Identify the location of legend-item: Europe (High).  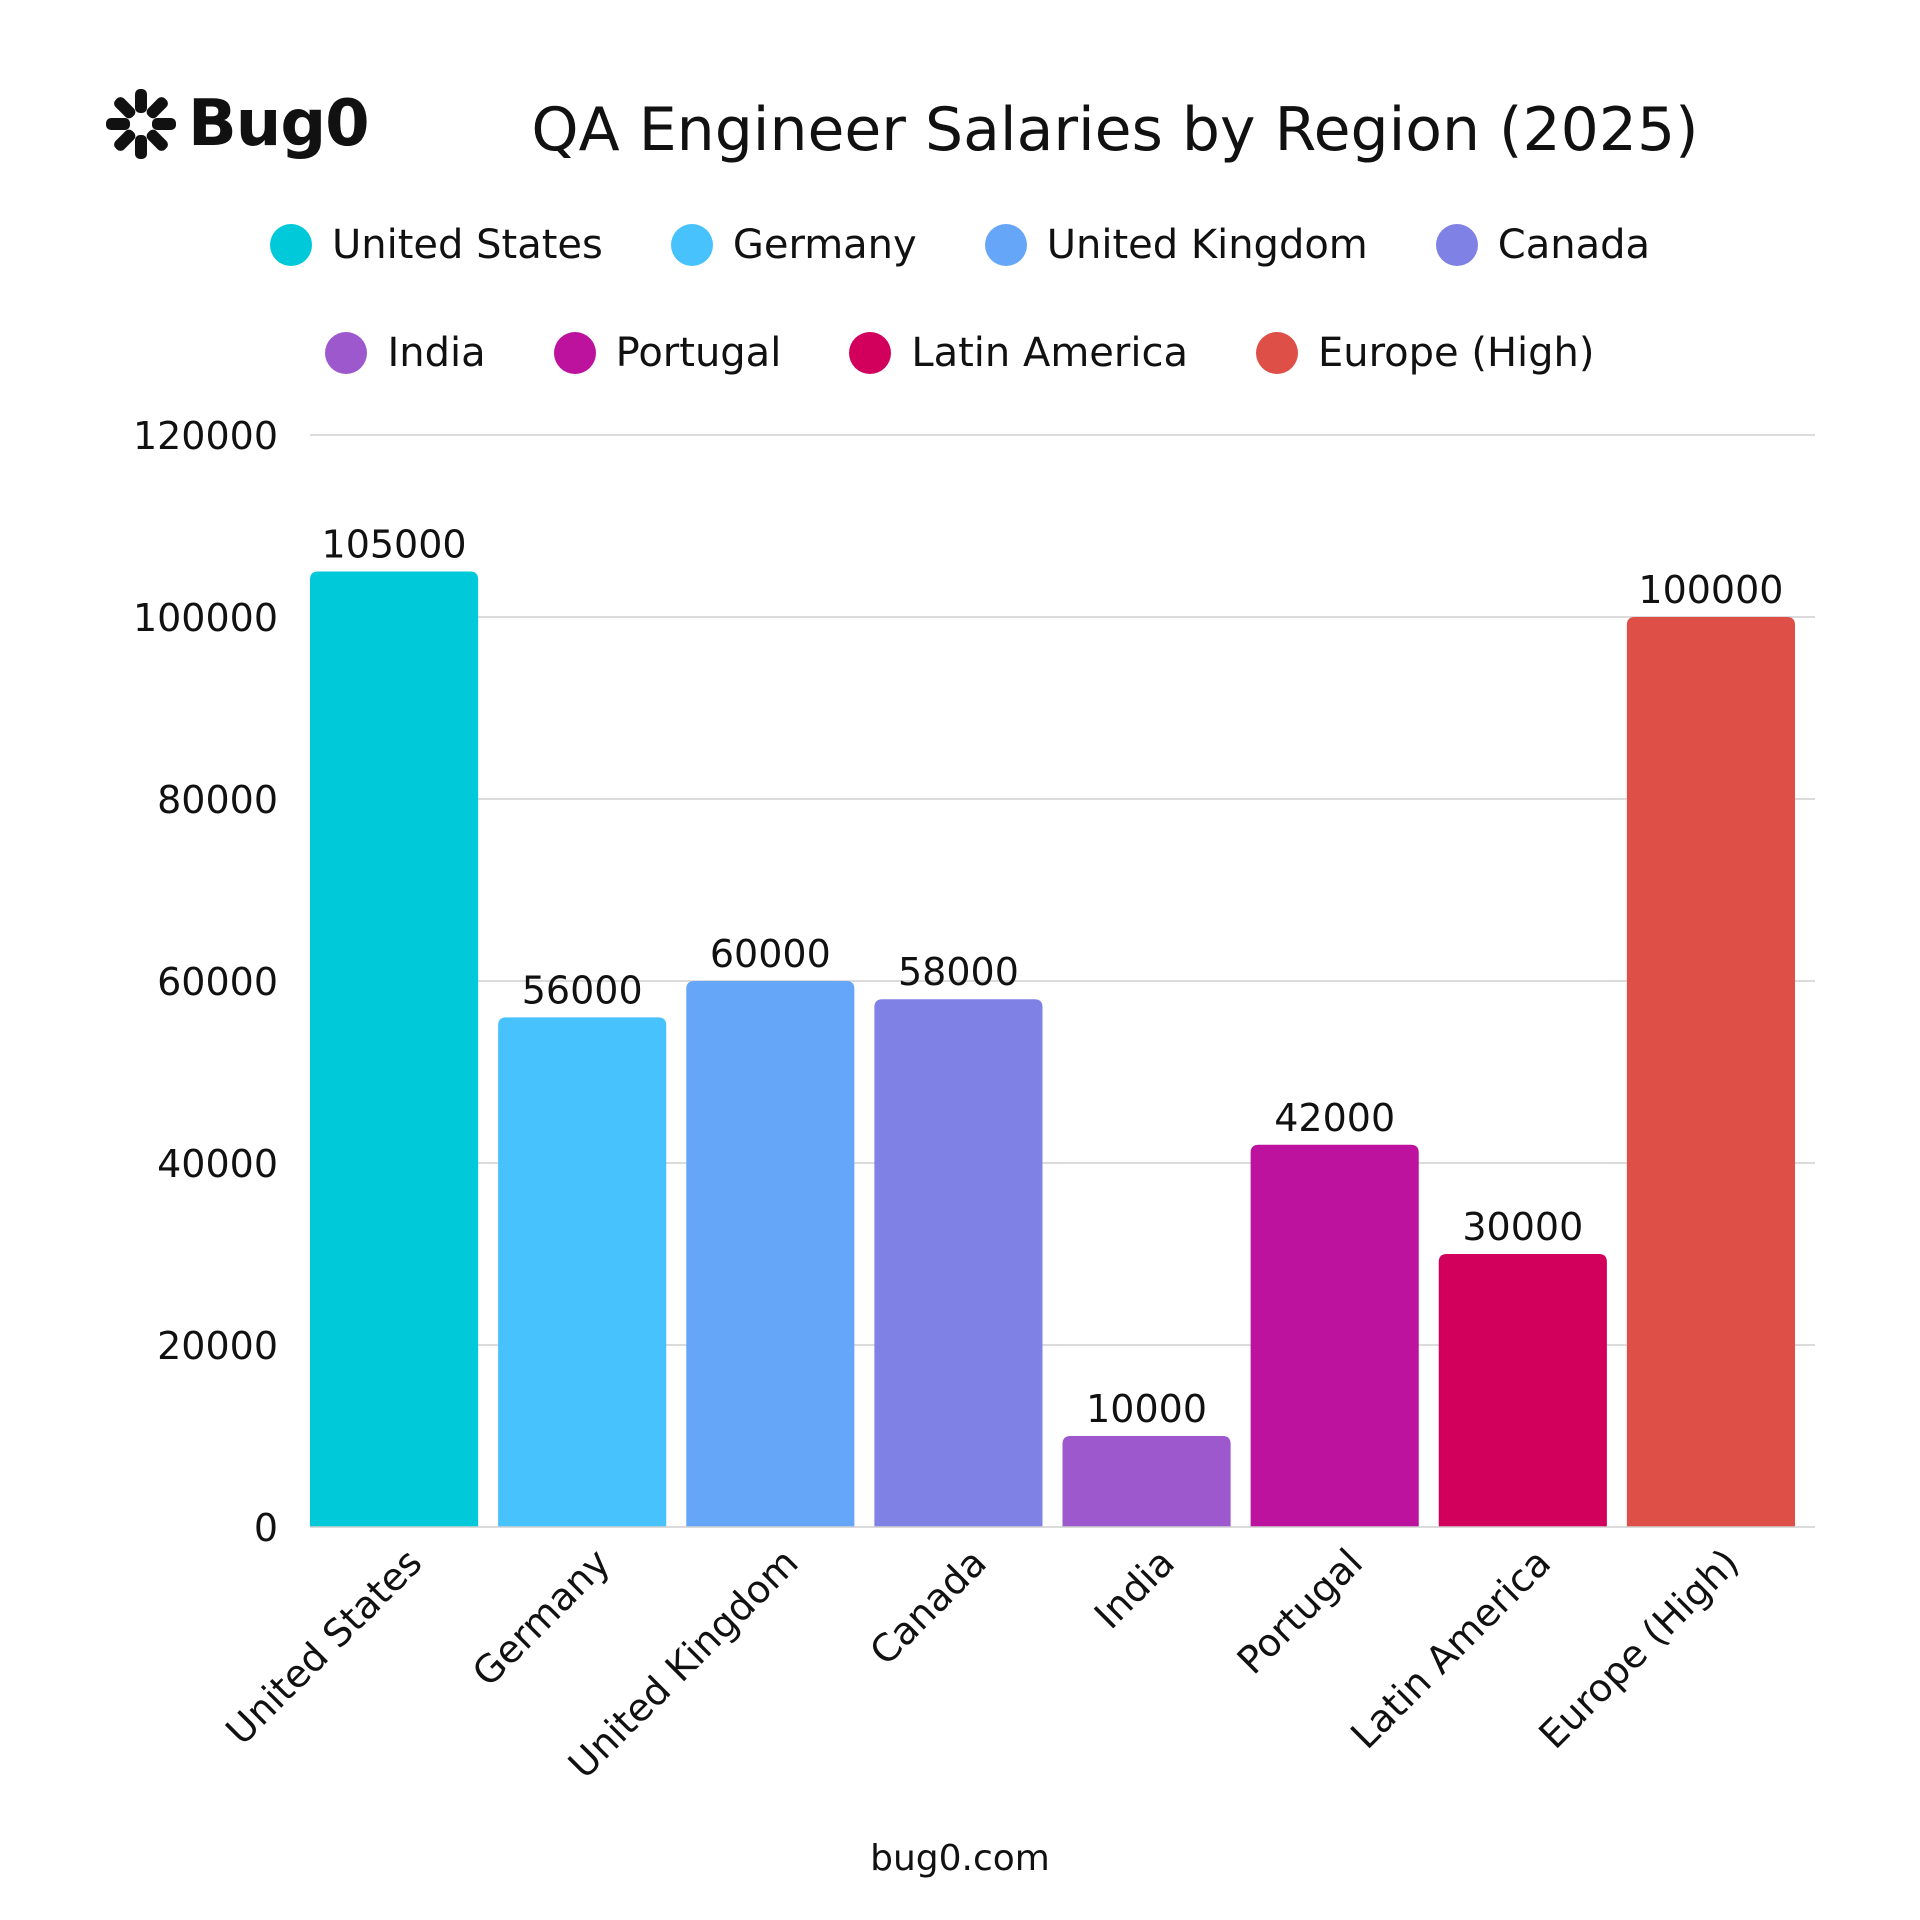
(1425, 353).